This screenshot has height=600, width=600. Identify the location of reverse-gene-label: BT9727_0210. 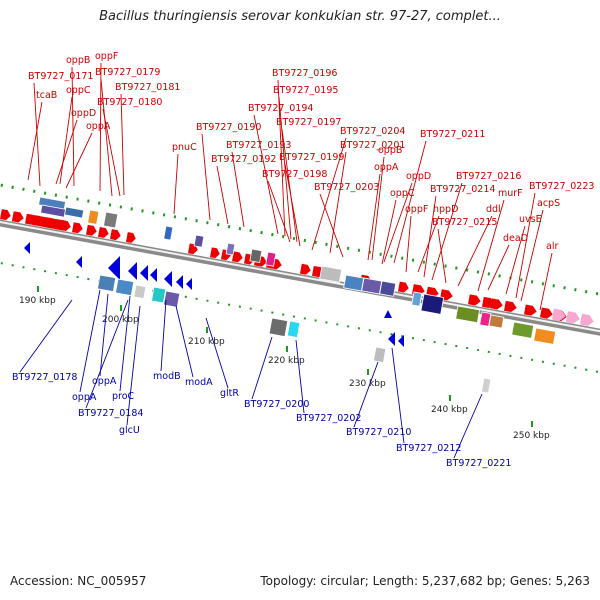
(378, 432).